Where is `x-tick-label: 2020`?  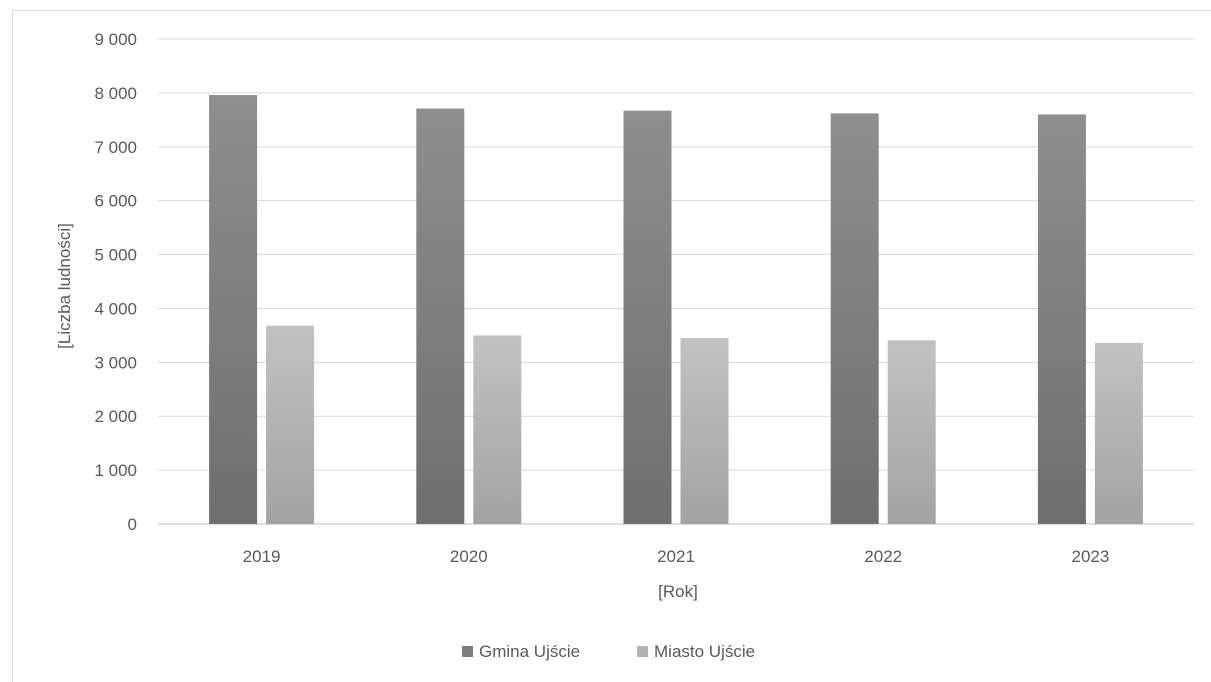 x-tick-label: 2020 is located at coordinates (469, 556).